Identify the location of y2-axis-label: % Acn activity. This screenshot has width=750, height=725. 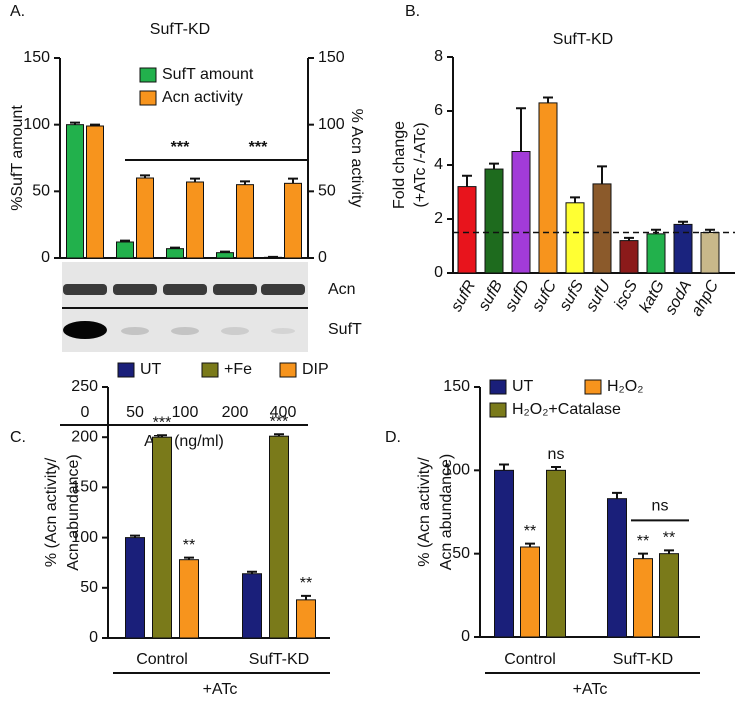
(356, 158).